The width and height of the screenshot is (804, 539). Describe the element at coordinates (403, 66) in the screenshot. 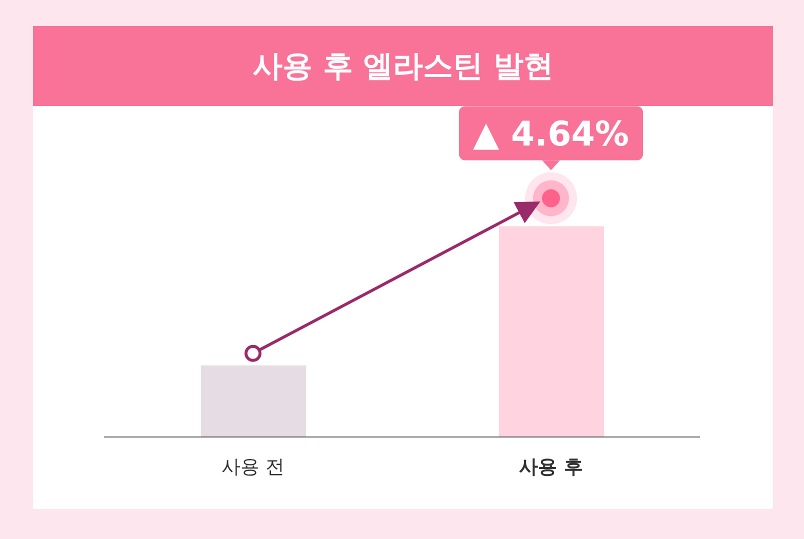

I see `chart-title: 사용 후 엘라스틴 발현` at that location.